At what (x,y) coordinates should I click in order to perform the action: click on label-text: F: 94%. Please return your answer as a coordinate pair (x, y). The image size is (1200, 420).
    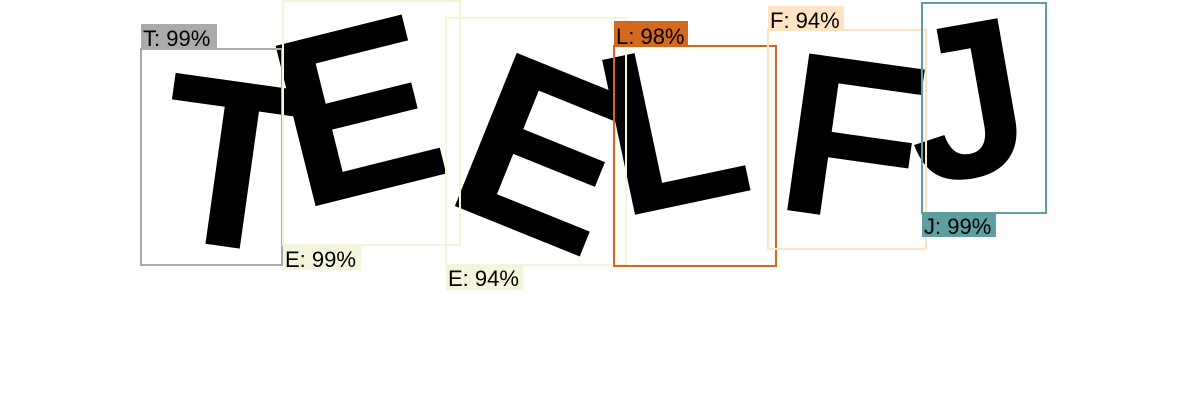
    Looking at the image, I should click on (805, 20).